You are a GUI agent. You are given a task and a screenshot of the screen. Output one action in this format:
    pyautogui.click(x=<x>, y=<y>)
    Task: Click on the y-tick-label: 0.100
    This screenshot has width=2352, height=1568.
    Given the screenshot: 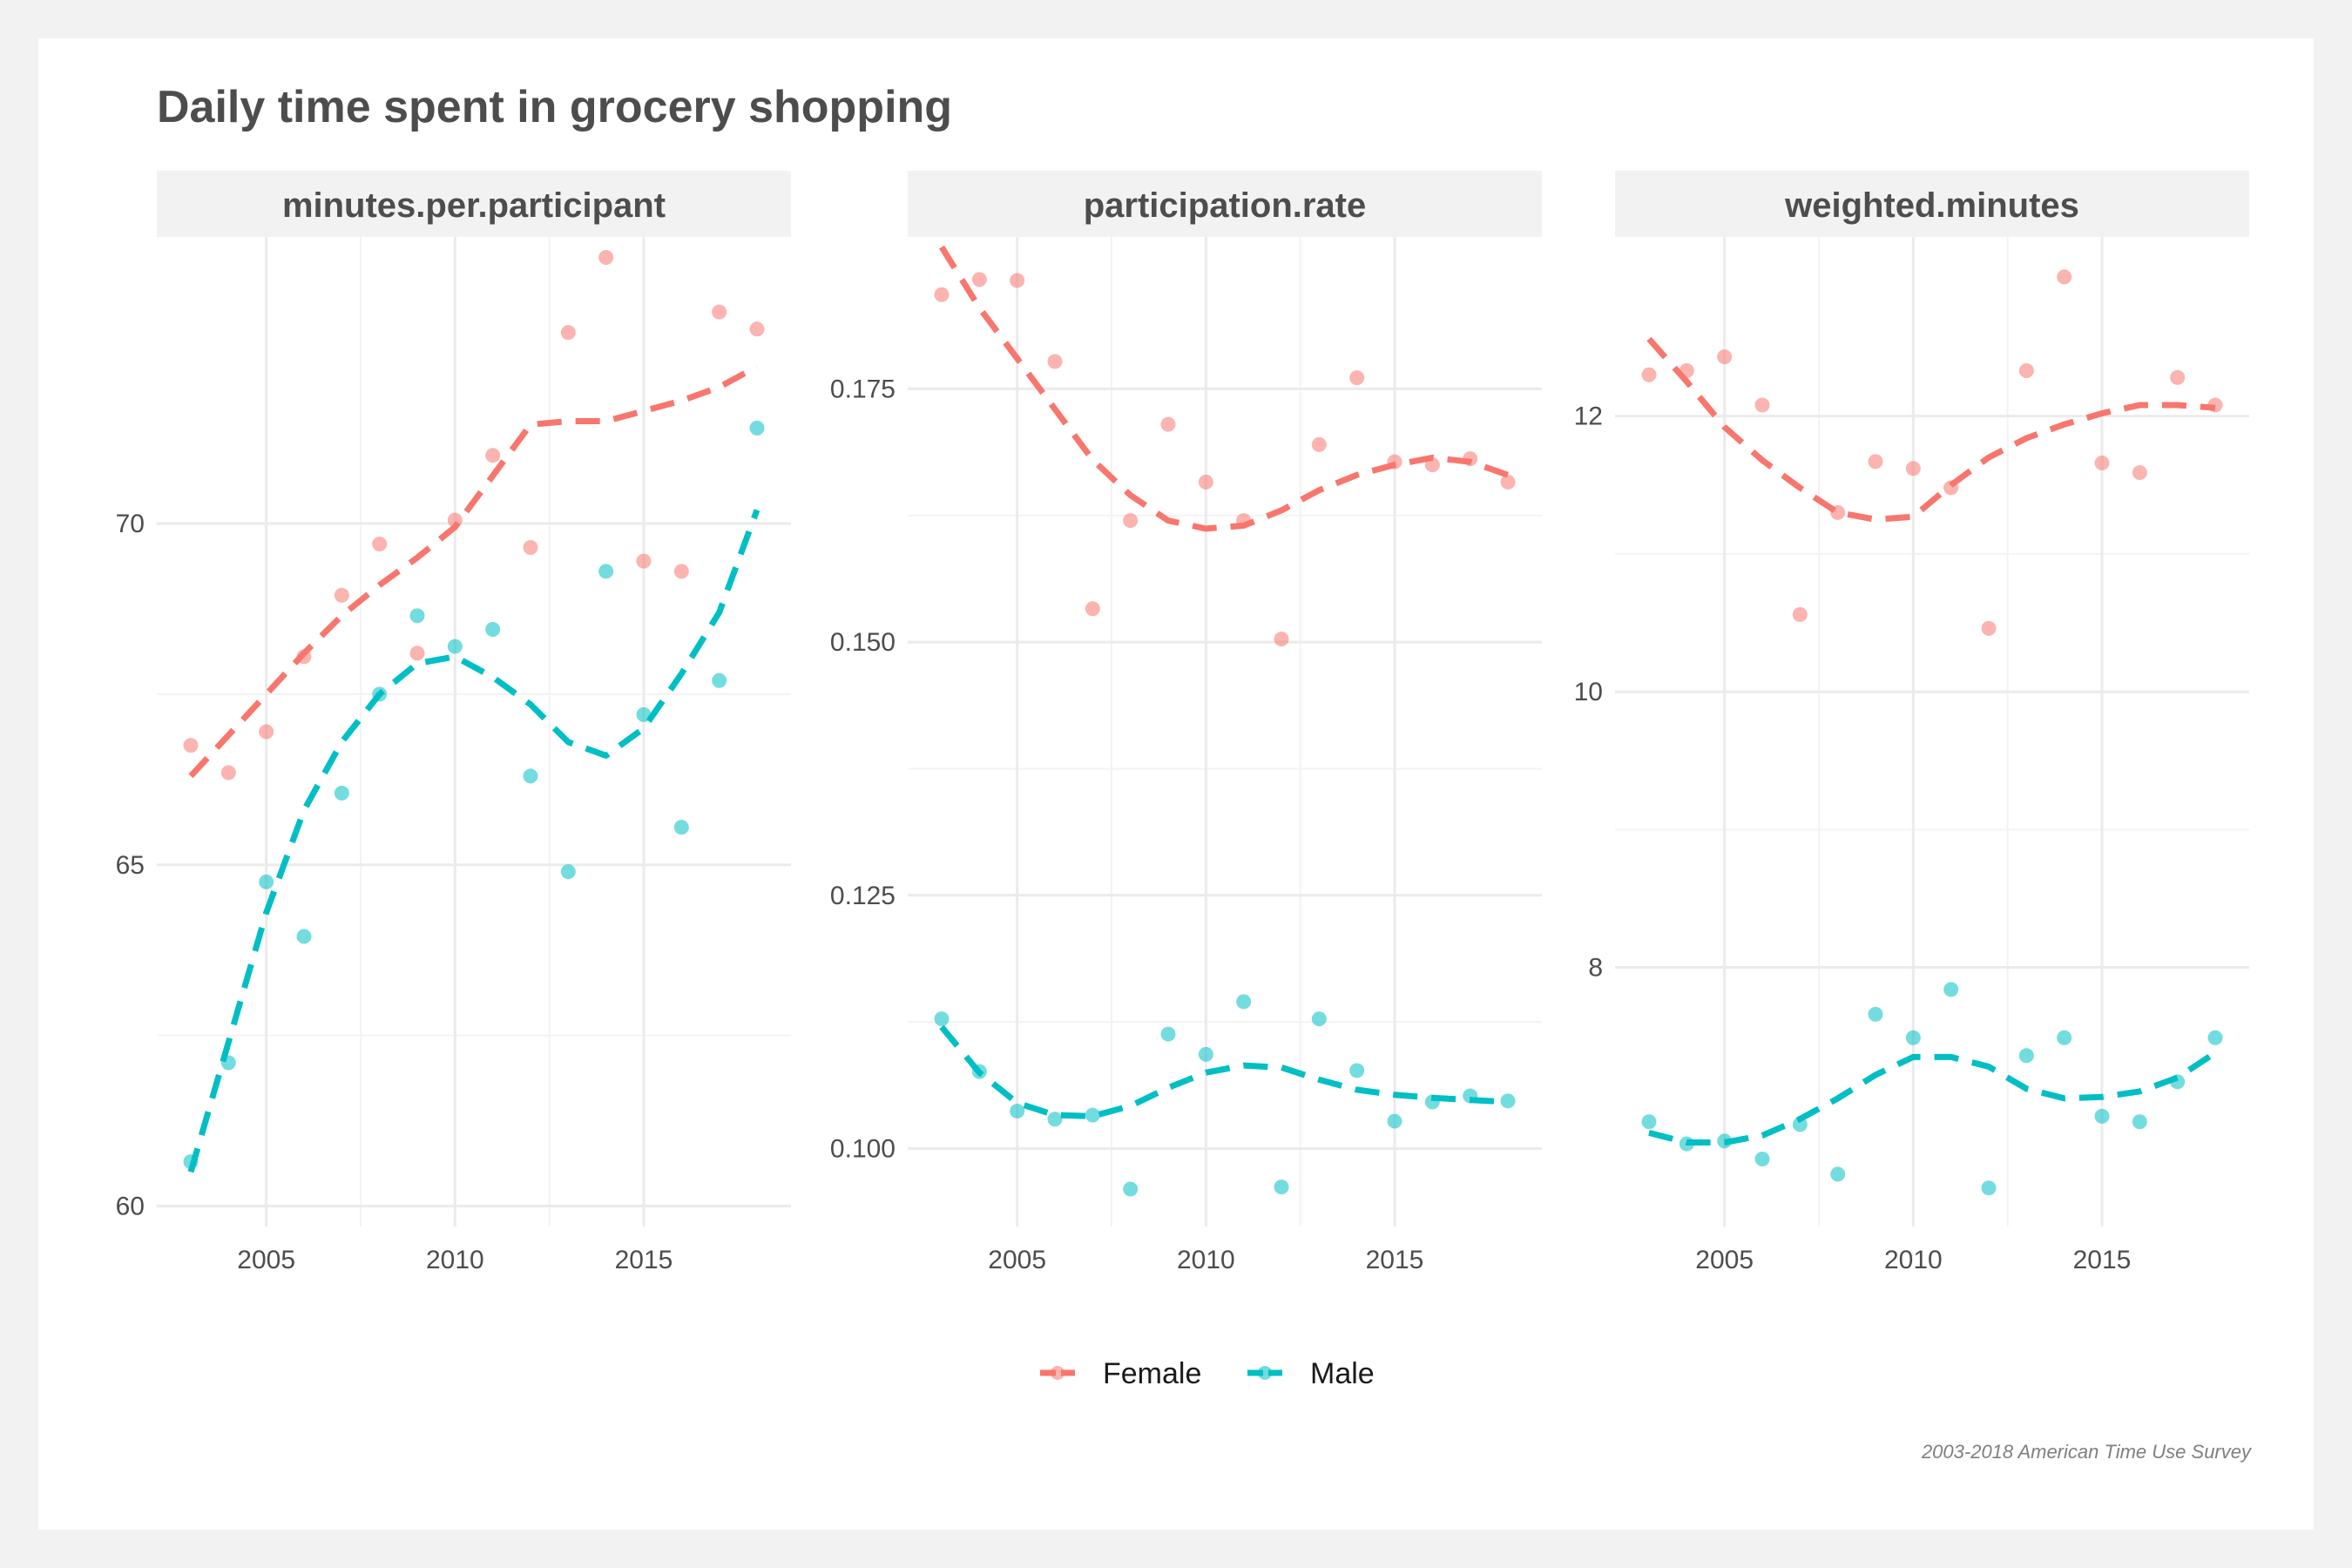 What is the action you would take?
    pyautogui.click(x=863, y=1148)
    